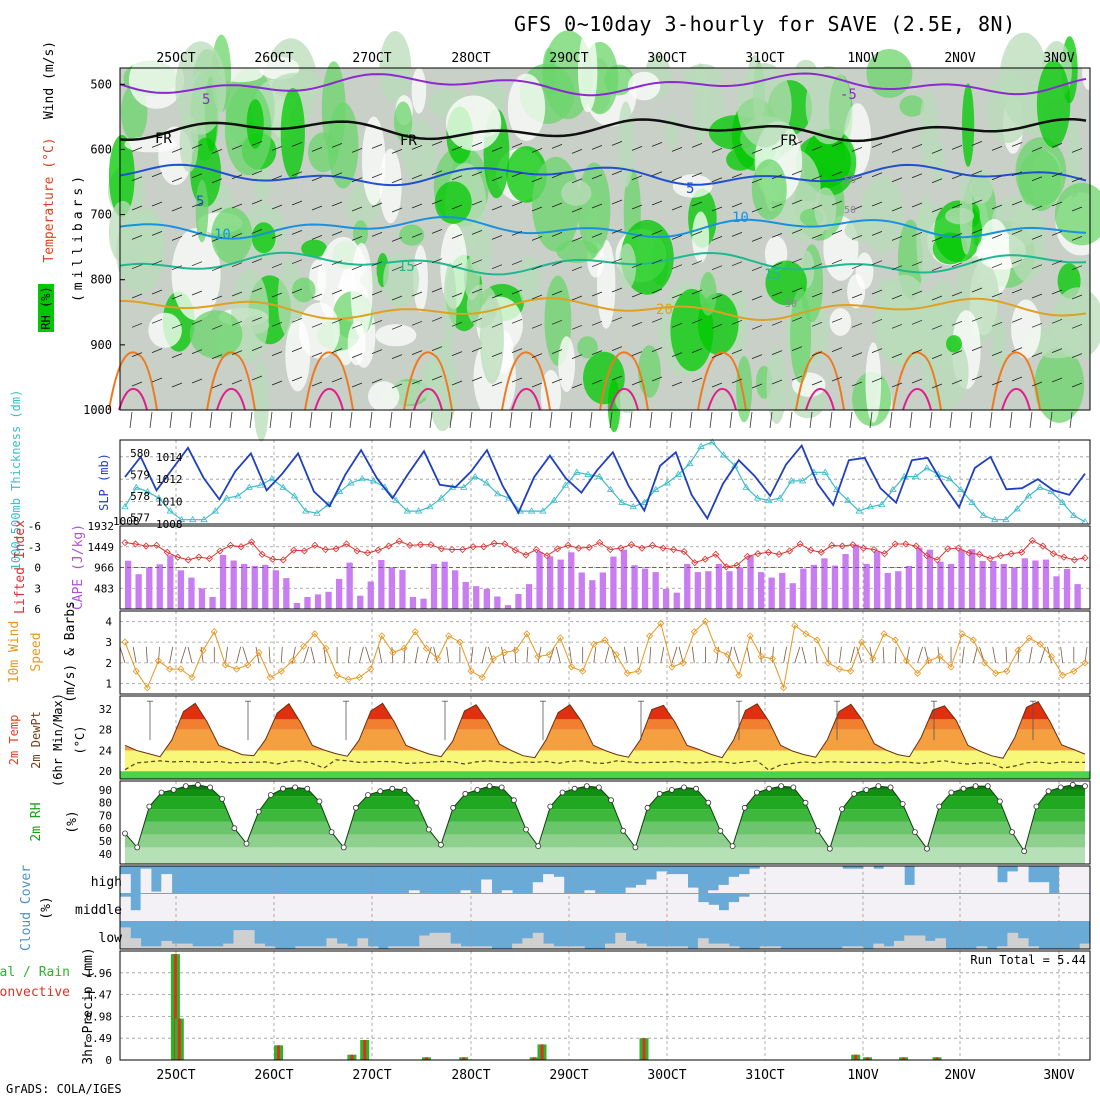 Image resolution: width=1100 pixels, height=1100 pixels. Describe the element at coordinates (105, 730) in the screenshot. I see `temp-tick-label: 28` at that location.